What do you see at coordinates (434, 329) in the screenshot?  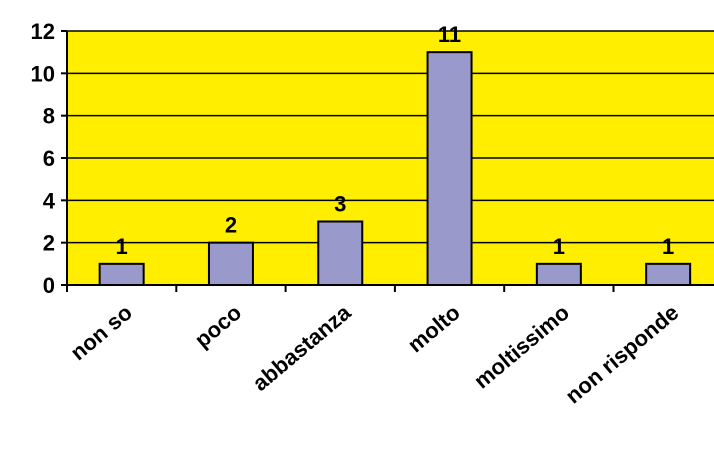 I see `category-label: molto` at bounding box center [434, 329].